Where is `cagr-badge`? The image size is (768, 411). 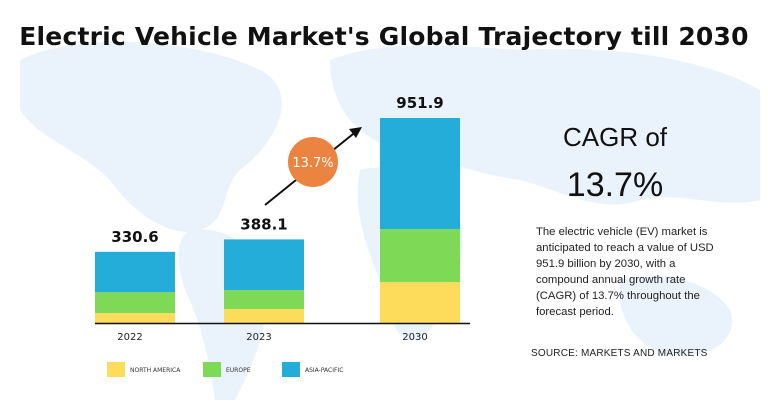 cagr-badge is located at coordinates (313, 162).